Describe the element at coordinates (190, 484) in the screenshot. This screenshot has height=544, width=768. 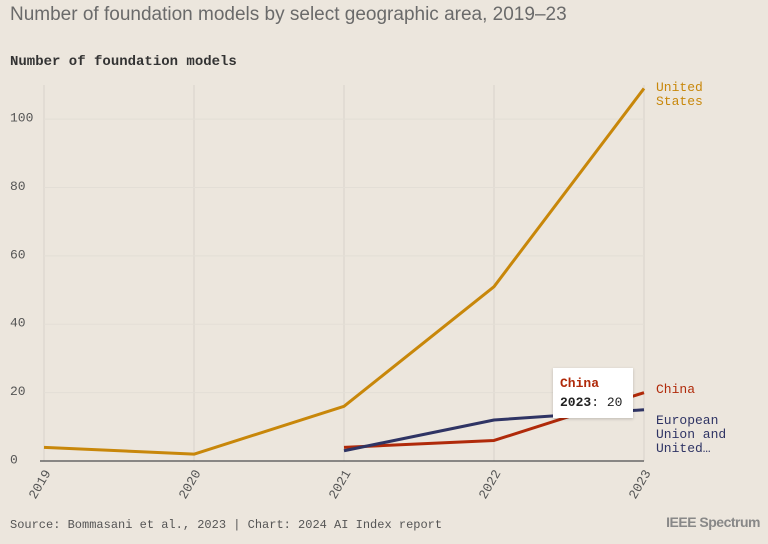
I see `x-tick-label: 2020` at that location.